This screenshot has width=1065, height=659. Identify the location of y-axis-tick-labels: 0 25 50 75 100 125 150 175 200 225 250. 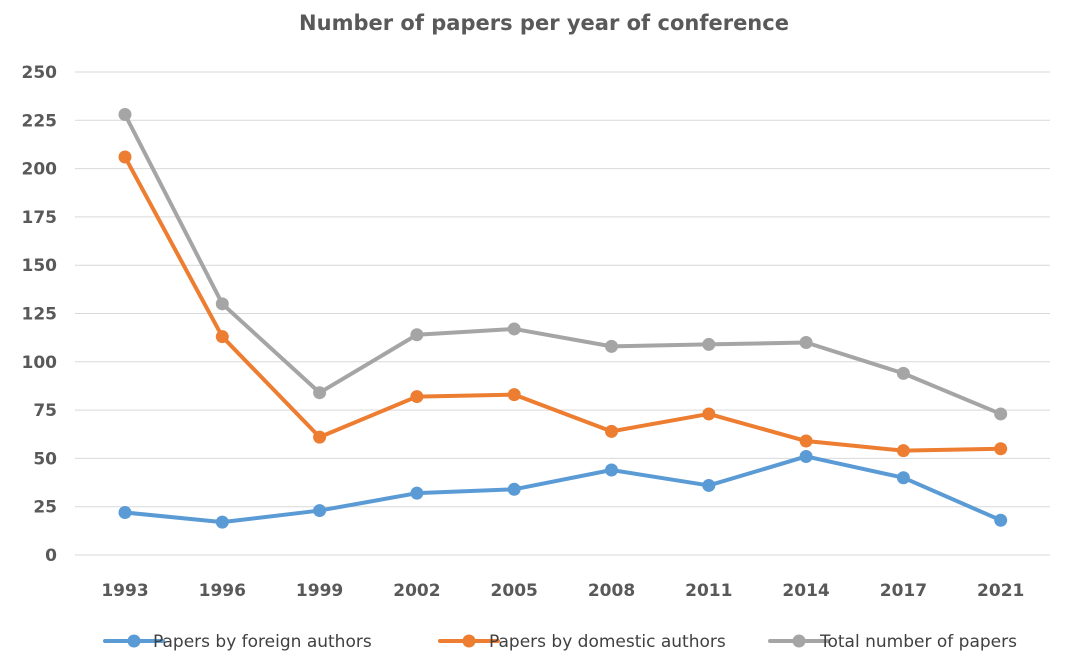
(40, 314).